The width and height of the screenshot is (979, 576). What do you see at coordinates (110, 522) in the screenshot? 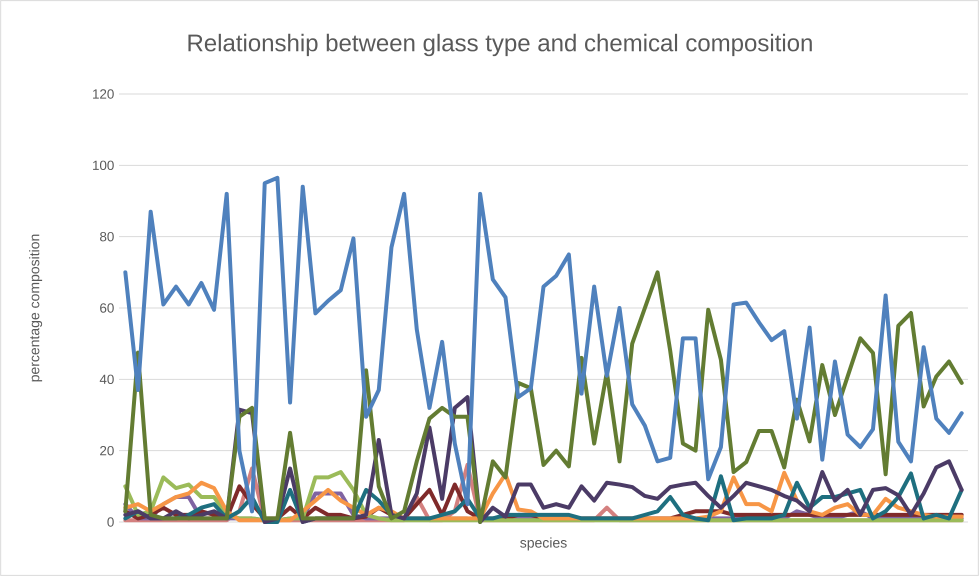
I see `y-tick-label: 0` at bounding box center [110, 522].